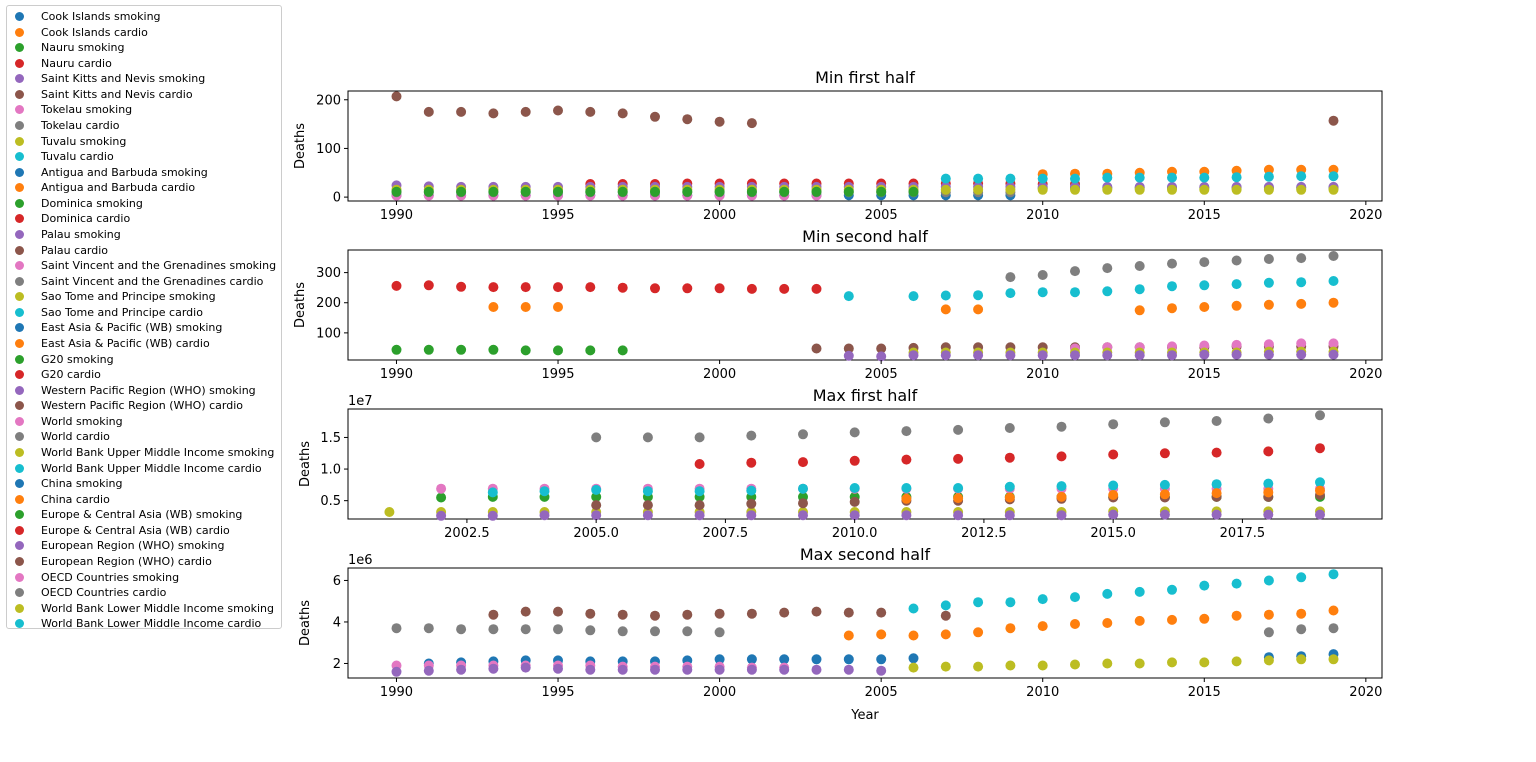 The height and width of the screenshot is (762, 1536). What do you see at coordinates (330, 438) in the screenshot?
I see `y-tick-label: 1.5` at bounding box center [330, 438].